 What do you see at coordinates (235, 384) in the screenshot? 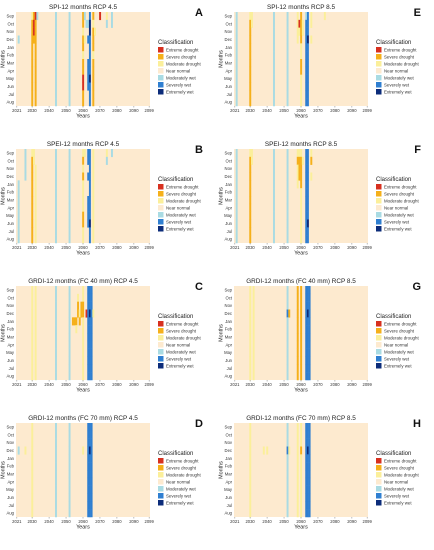
I see `x-tick-label: 2021` at bounding box center [235, 384].